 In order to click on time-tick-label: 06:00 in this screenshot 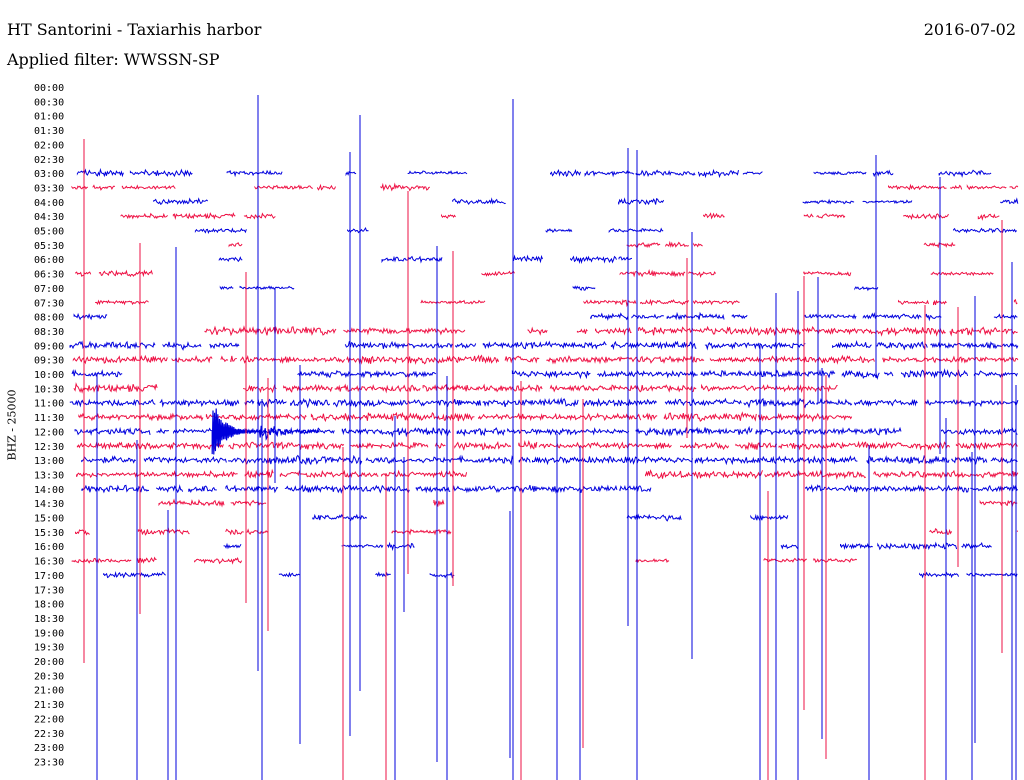, I will do `click(49, 260)`.